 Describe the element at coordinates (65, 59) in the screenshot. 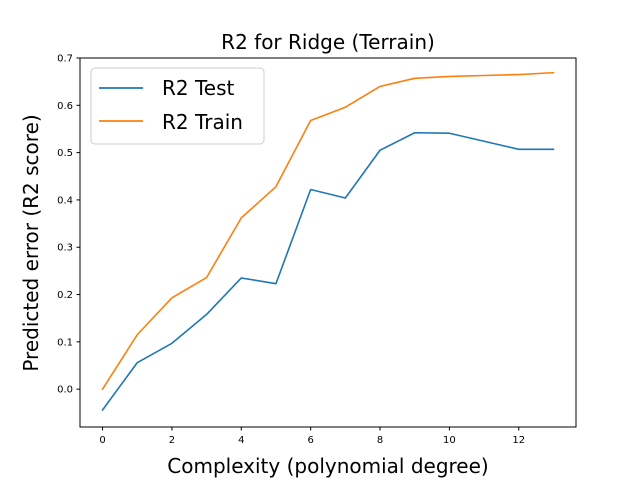

I see `y-tick-label: 0.7` at that location.